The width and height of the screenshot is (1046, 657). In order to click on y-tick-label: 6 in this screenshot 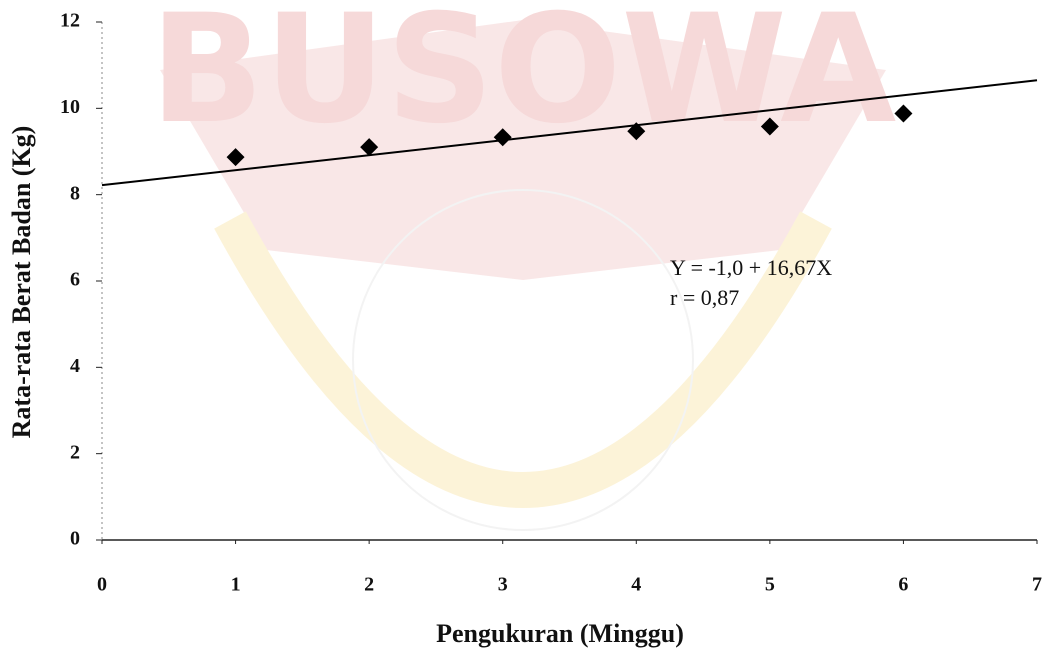, I will do `click(75, 280)`.